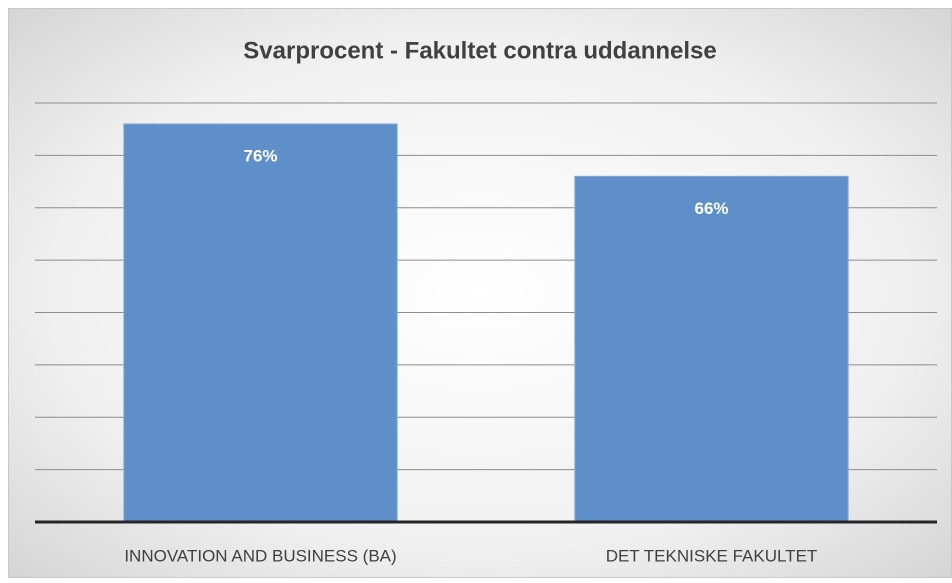 The width and height of the screenshot is (952, 583). What do you see at coordinates (479, 50) in the screenshot?
I see `chart-title: Svarprocent - Fakultet contra uddannelse` at bounding box center [479, 50].